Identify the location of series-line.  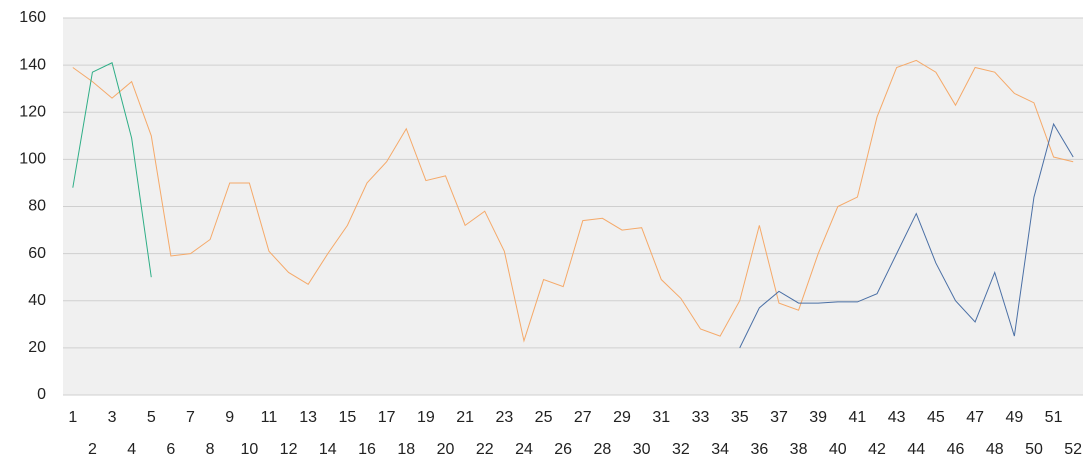
(112, 170).